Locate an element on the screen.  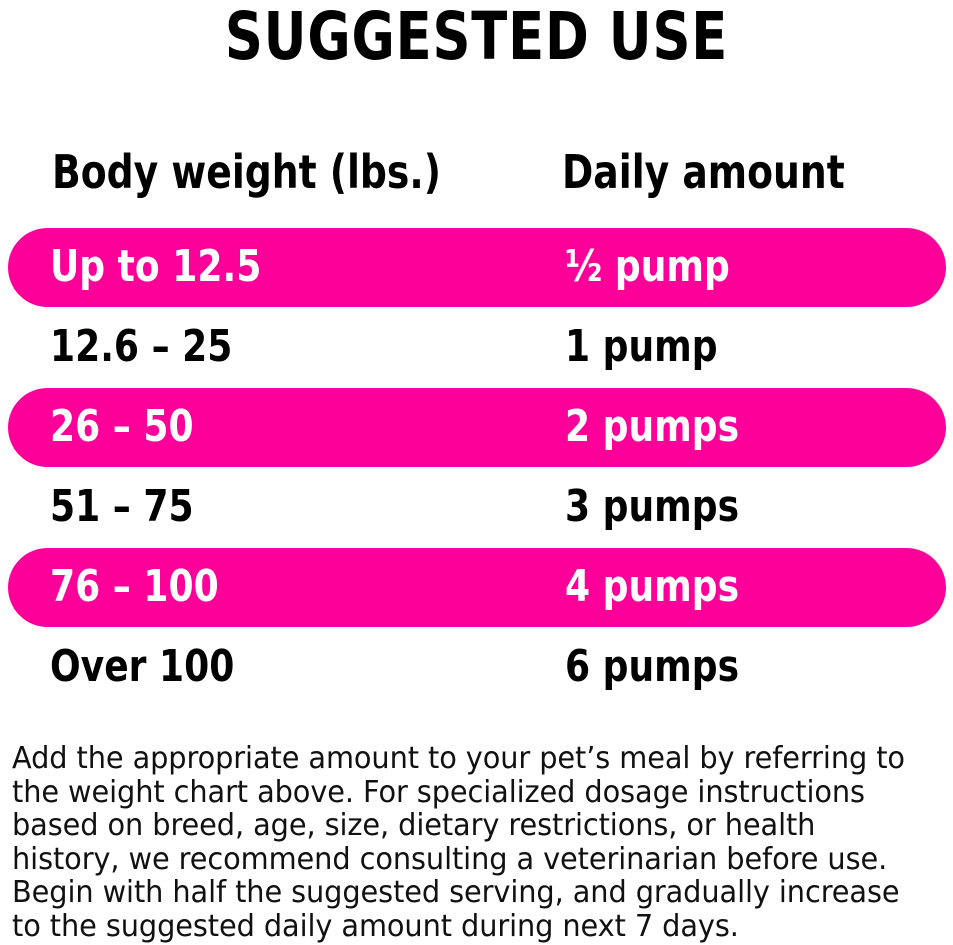
cell-daily-amount: ½ pump is located at coordinates (647, 266).